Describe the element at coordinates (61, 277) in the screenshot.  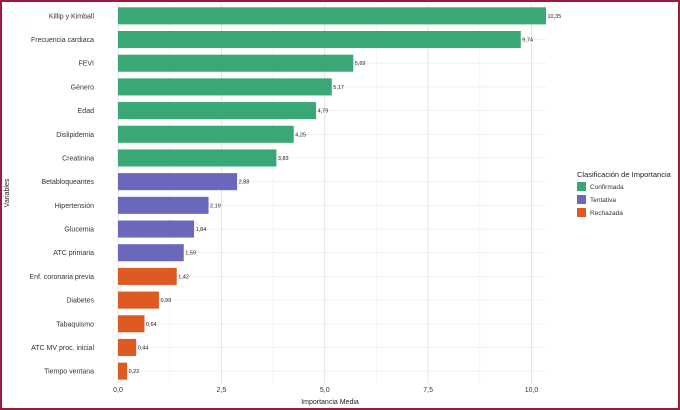
I see `category-label: Enf. coronaria previa` at that location.